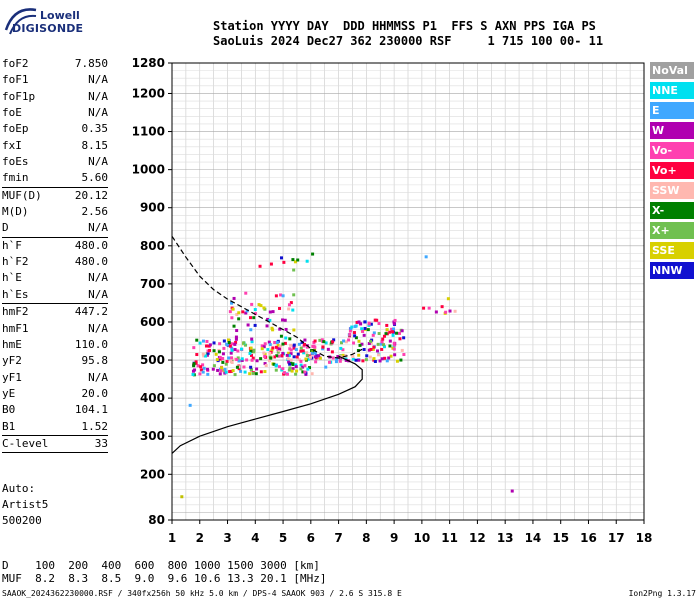 This screenshot has height=600, width=700. I want to click on param-name: M(D), so click(15, 212).